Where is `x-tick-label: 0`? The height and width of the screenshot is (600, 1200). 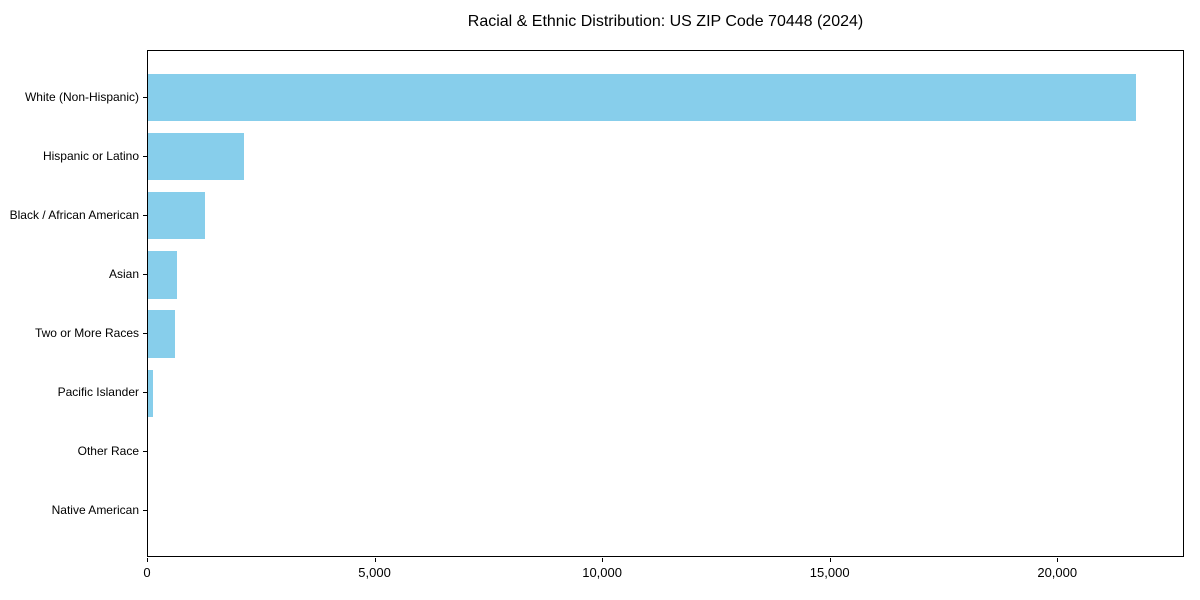
x-tick-label: 0 is located at coordinates (147, 572).